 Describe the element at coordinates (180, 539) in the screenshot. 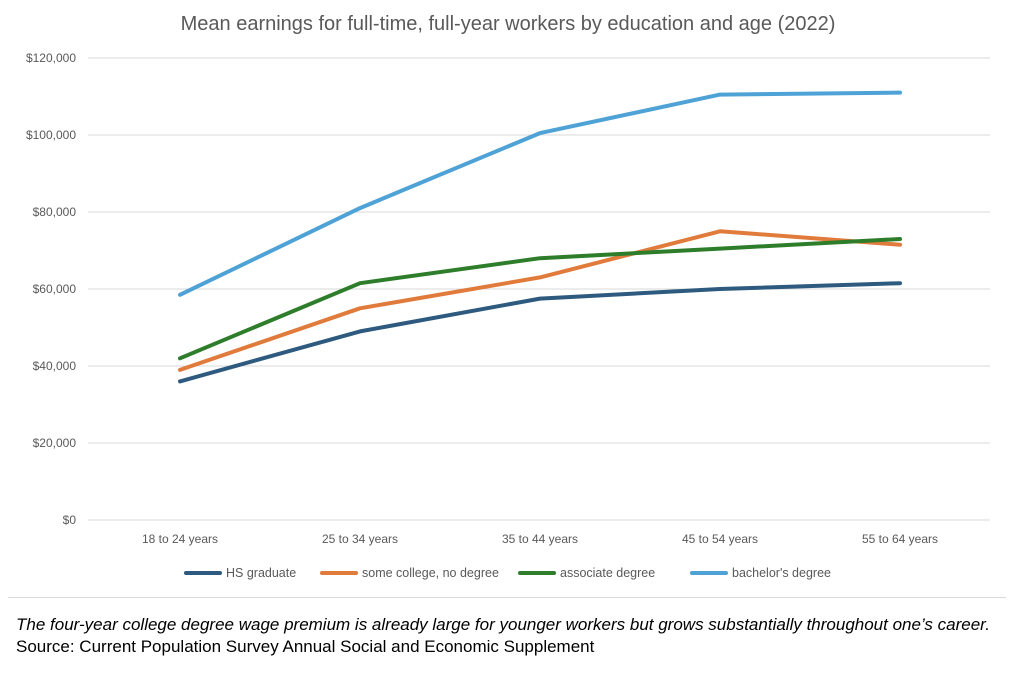

I see `x-tick-label: 18 to 24 years` at that location.